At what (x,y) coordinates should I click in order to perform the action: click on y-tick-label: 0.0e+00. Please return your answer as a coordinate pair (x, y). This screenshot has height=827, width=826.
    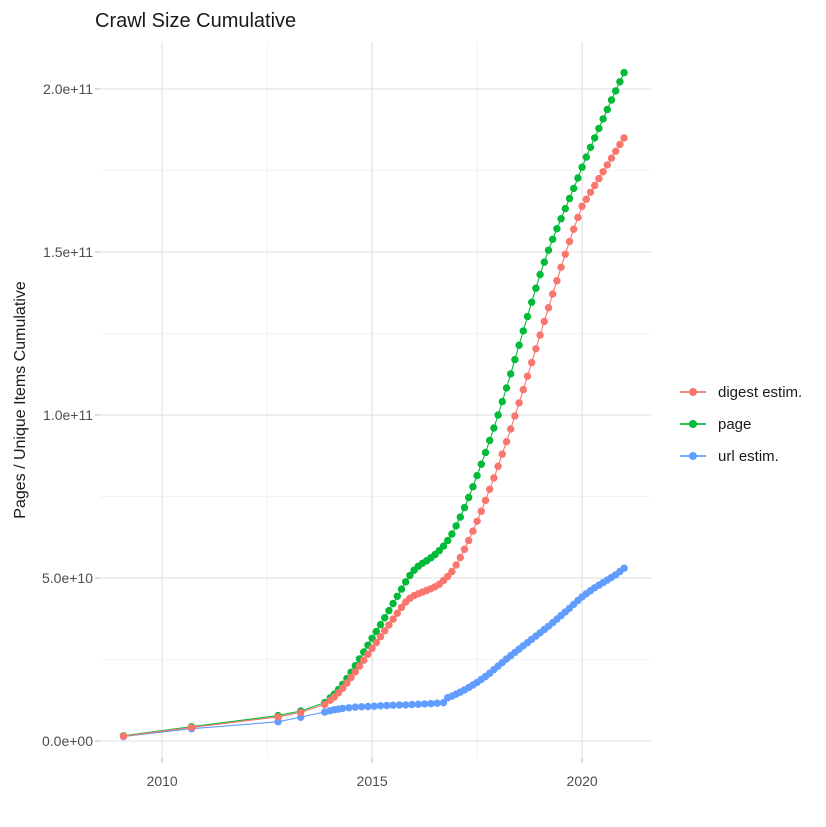
    Looking at the image, I should click on (67, 741).